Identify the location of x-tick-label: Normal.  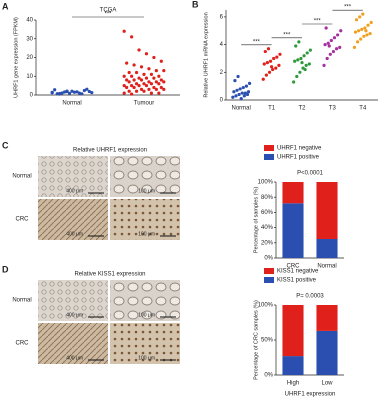
(326, 267).